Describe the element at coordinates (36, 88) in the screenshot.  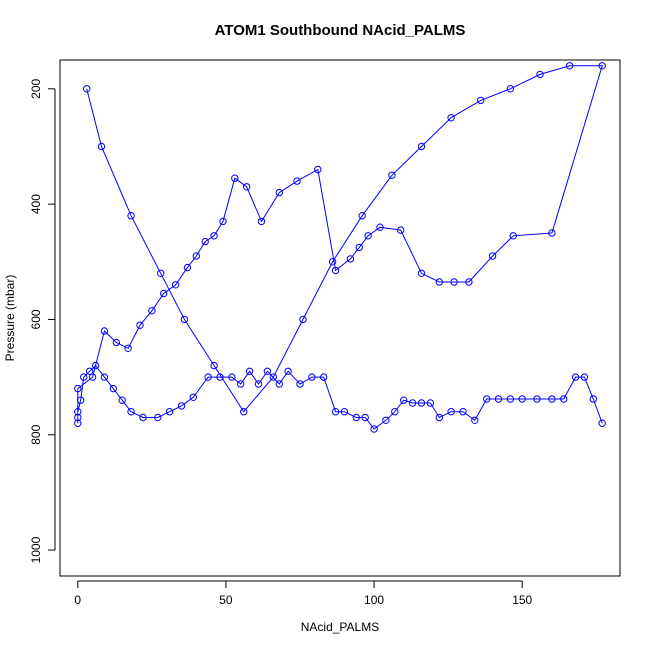
I see `y-tick-label: 200` at that location.